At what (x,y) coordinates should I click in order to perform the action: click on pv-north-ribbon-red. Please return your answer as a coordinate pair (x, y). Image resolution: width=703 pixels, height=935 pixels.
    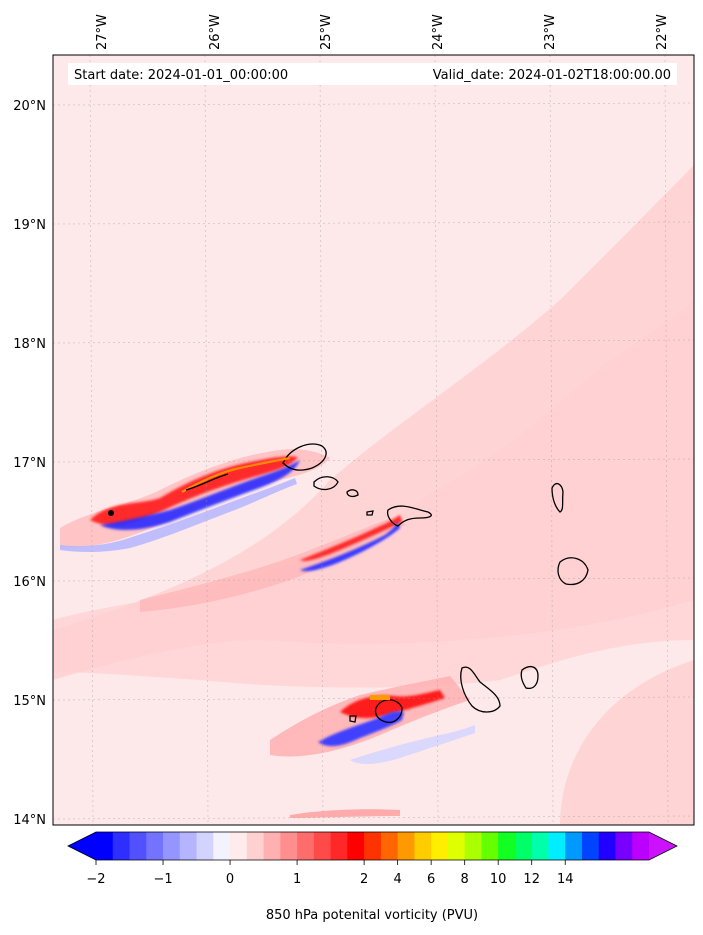
    Looking at the image, I should click on (194, 491).